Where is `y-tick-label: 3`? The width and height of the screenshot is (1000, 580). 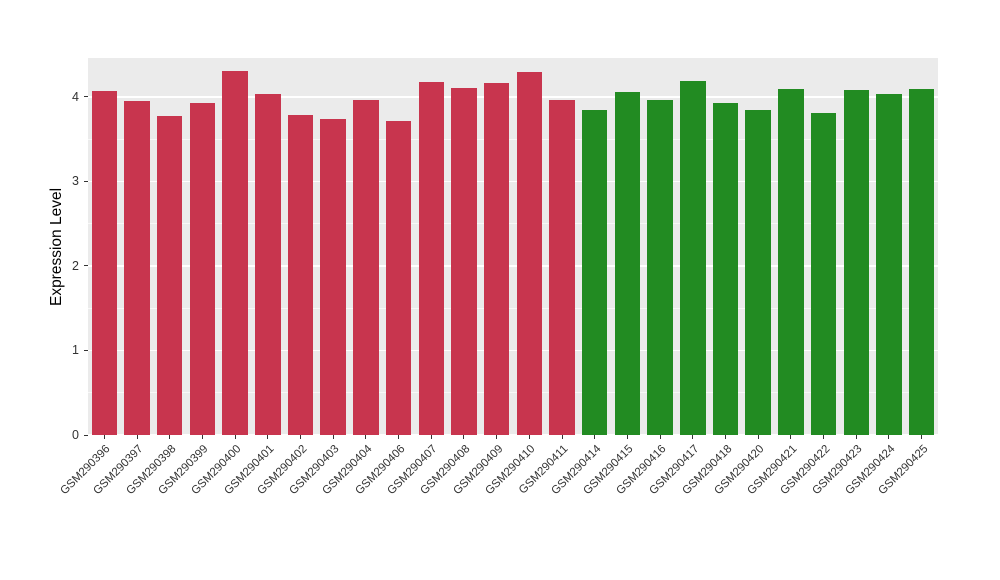 y-tick-label: 3 is located at coordinates (75, 181).